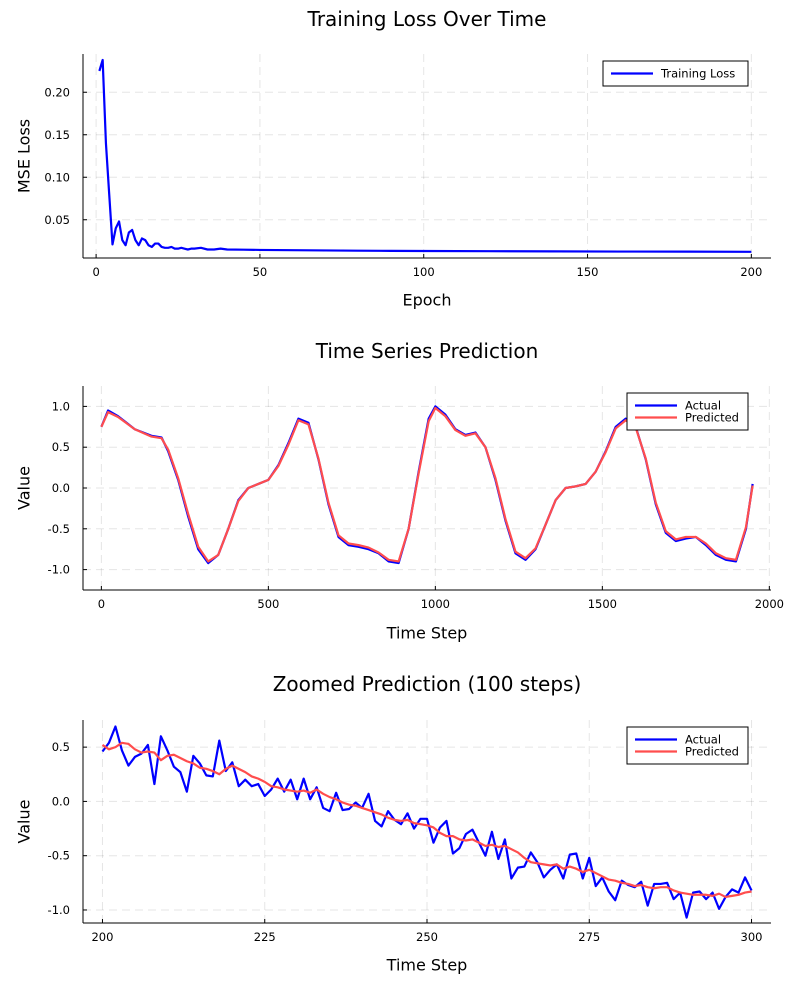 This screenshot has height=999, width=799. Describe the element at coordinates (24, 156) in the screenshot. I see `y-axis-label: MSE Loss` at that location.